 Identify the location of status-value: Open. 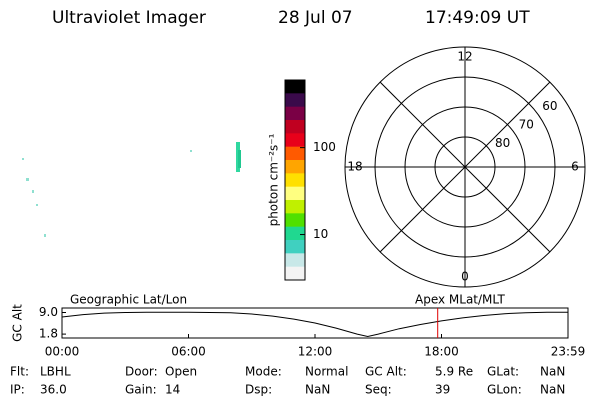
(181, 372).